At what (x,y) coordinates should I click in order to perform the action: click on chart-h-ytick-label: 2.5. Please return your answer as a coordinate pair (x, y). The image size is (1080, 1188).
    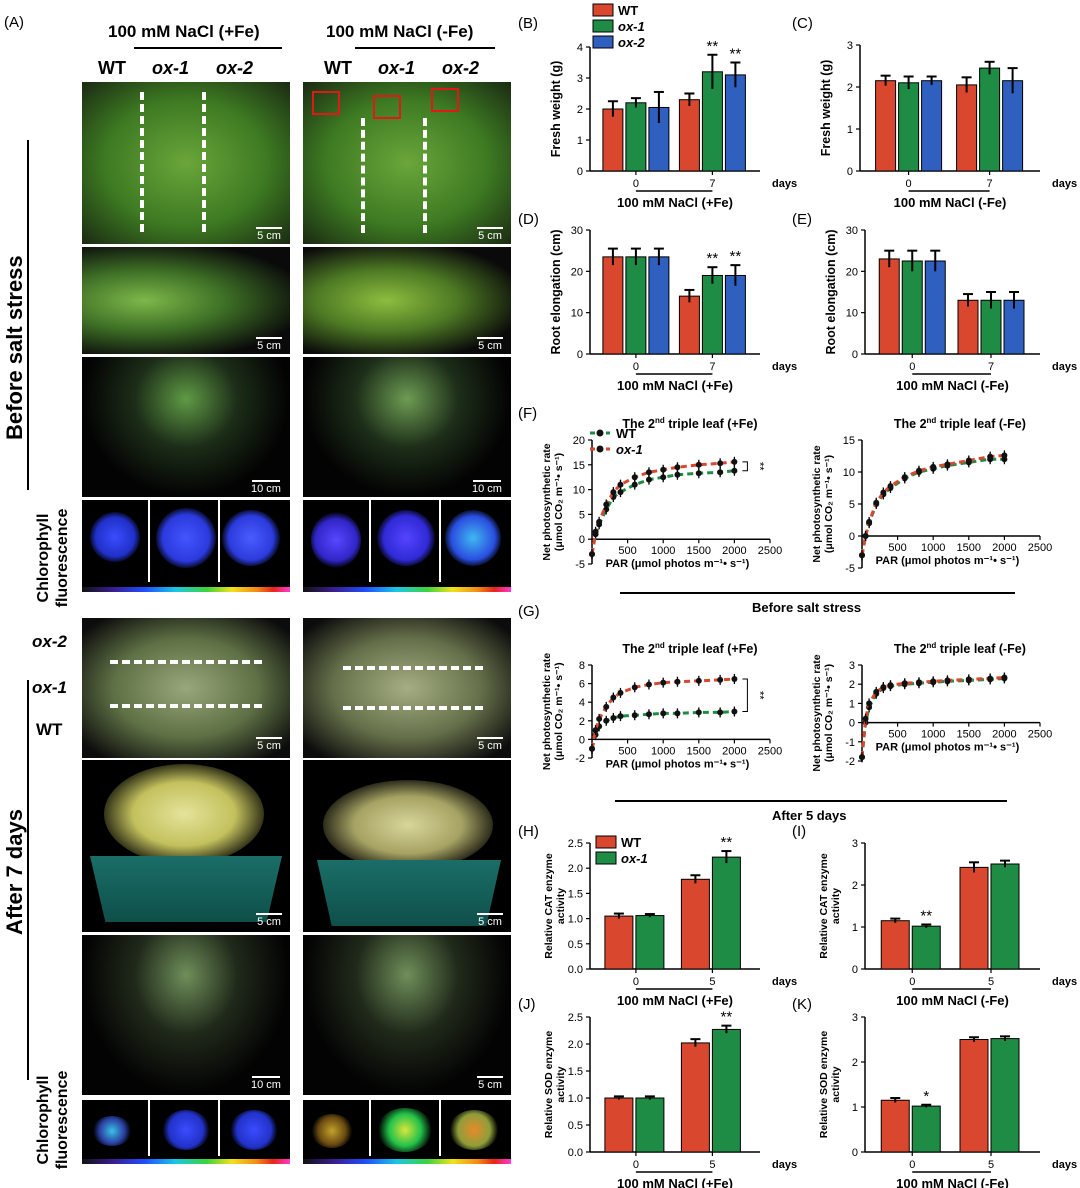
    Looking at the image, I should click on (575, 844).